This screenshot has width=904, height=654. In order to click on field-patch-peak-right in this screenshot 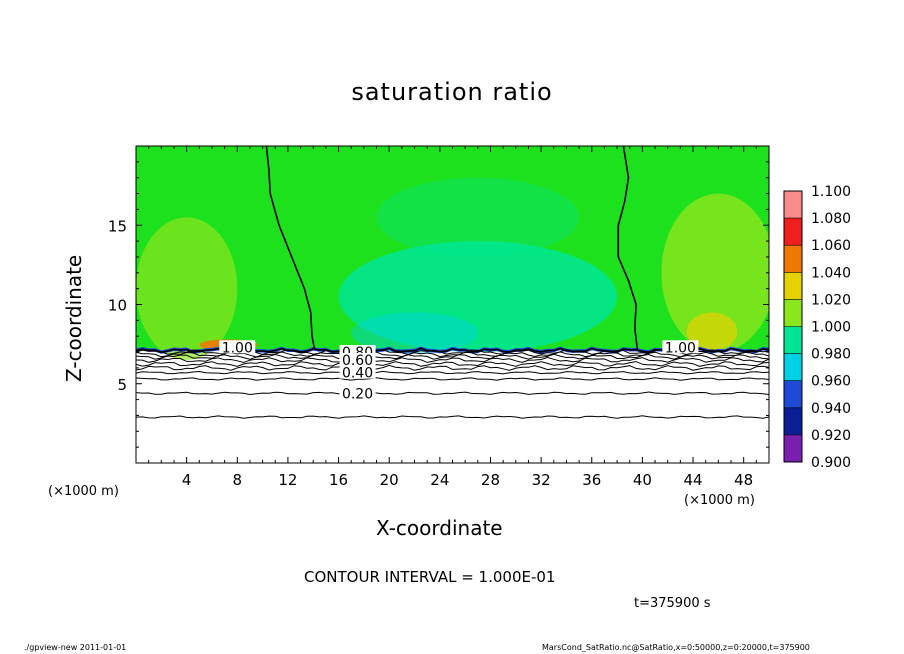, I will do `click(712, 331)`.